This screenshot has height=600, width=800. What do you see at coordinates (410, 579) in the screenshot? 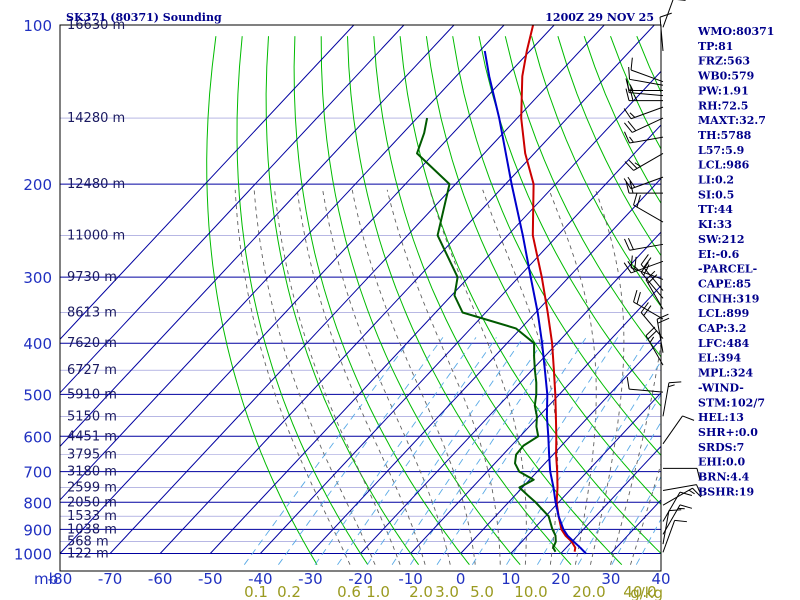
I see `temperature-tick--10: -10` at bounding box center [410, 579].